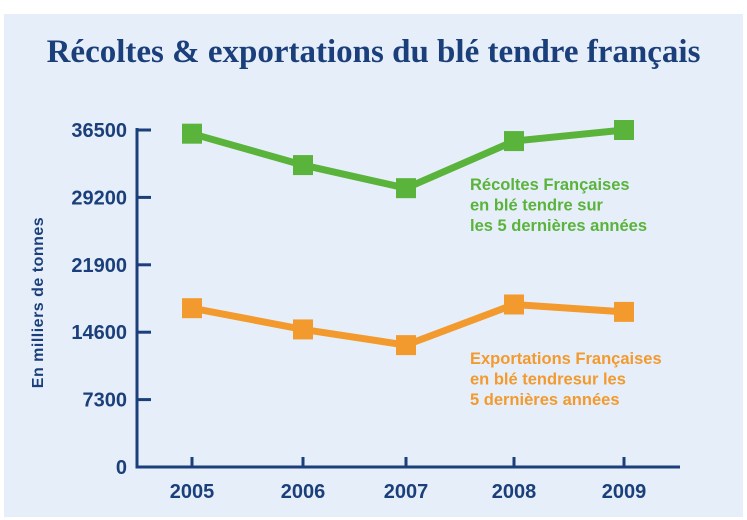 The width and height of the screenshot is (747, 520). Describe the element at coordinates (558, 226) in the screenshot. I see `series-1-label: les 5 dernières années` at that location.